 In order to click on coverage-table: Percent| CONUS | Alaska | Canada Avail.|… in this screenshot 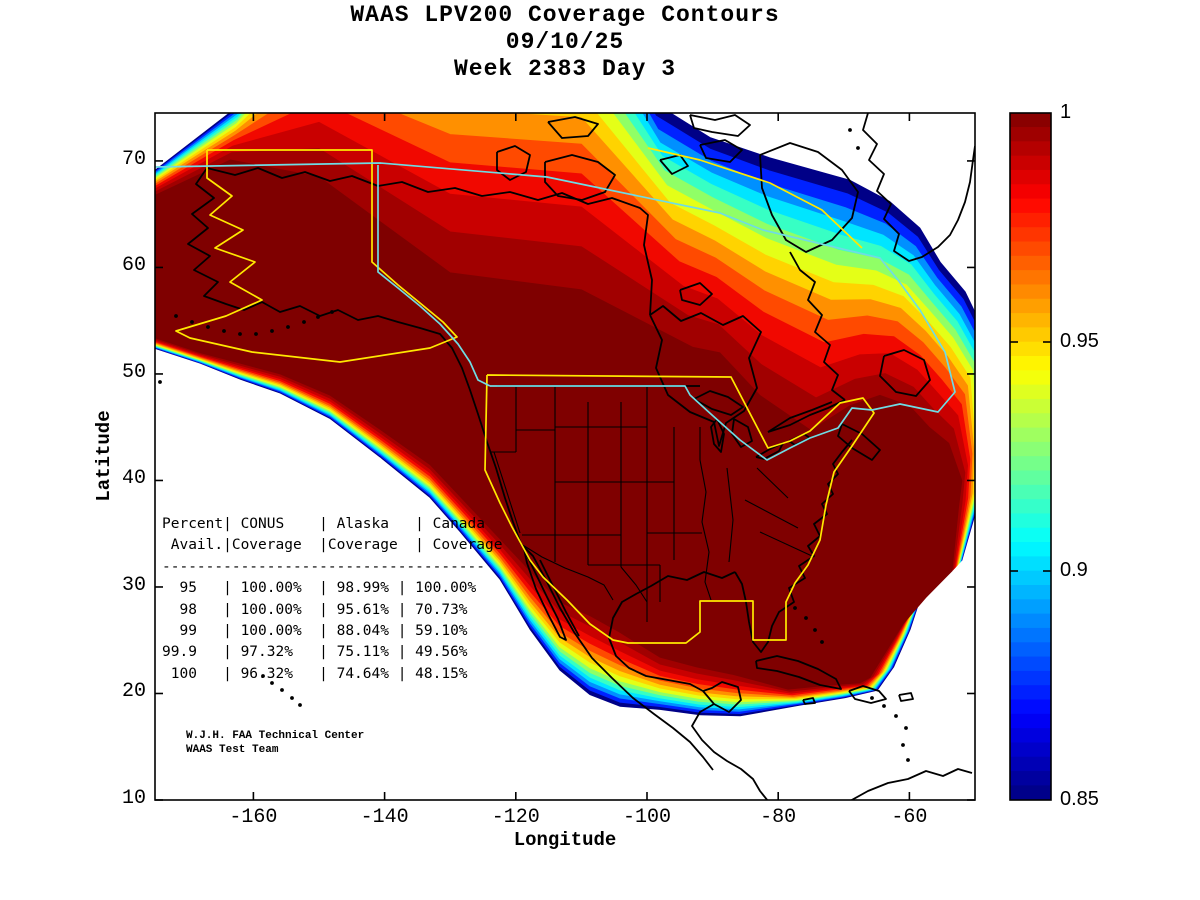, I will do `click(332, 599)`.